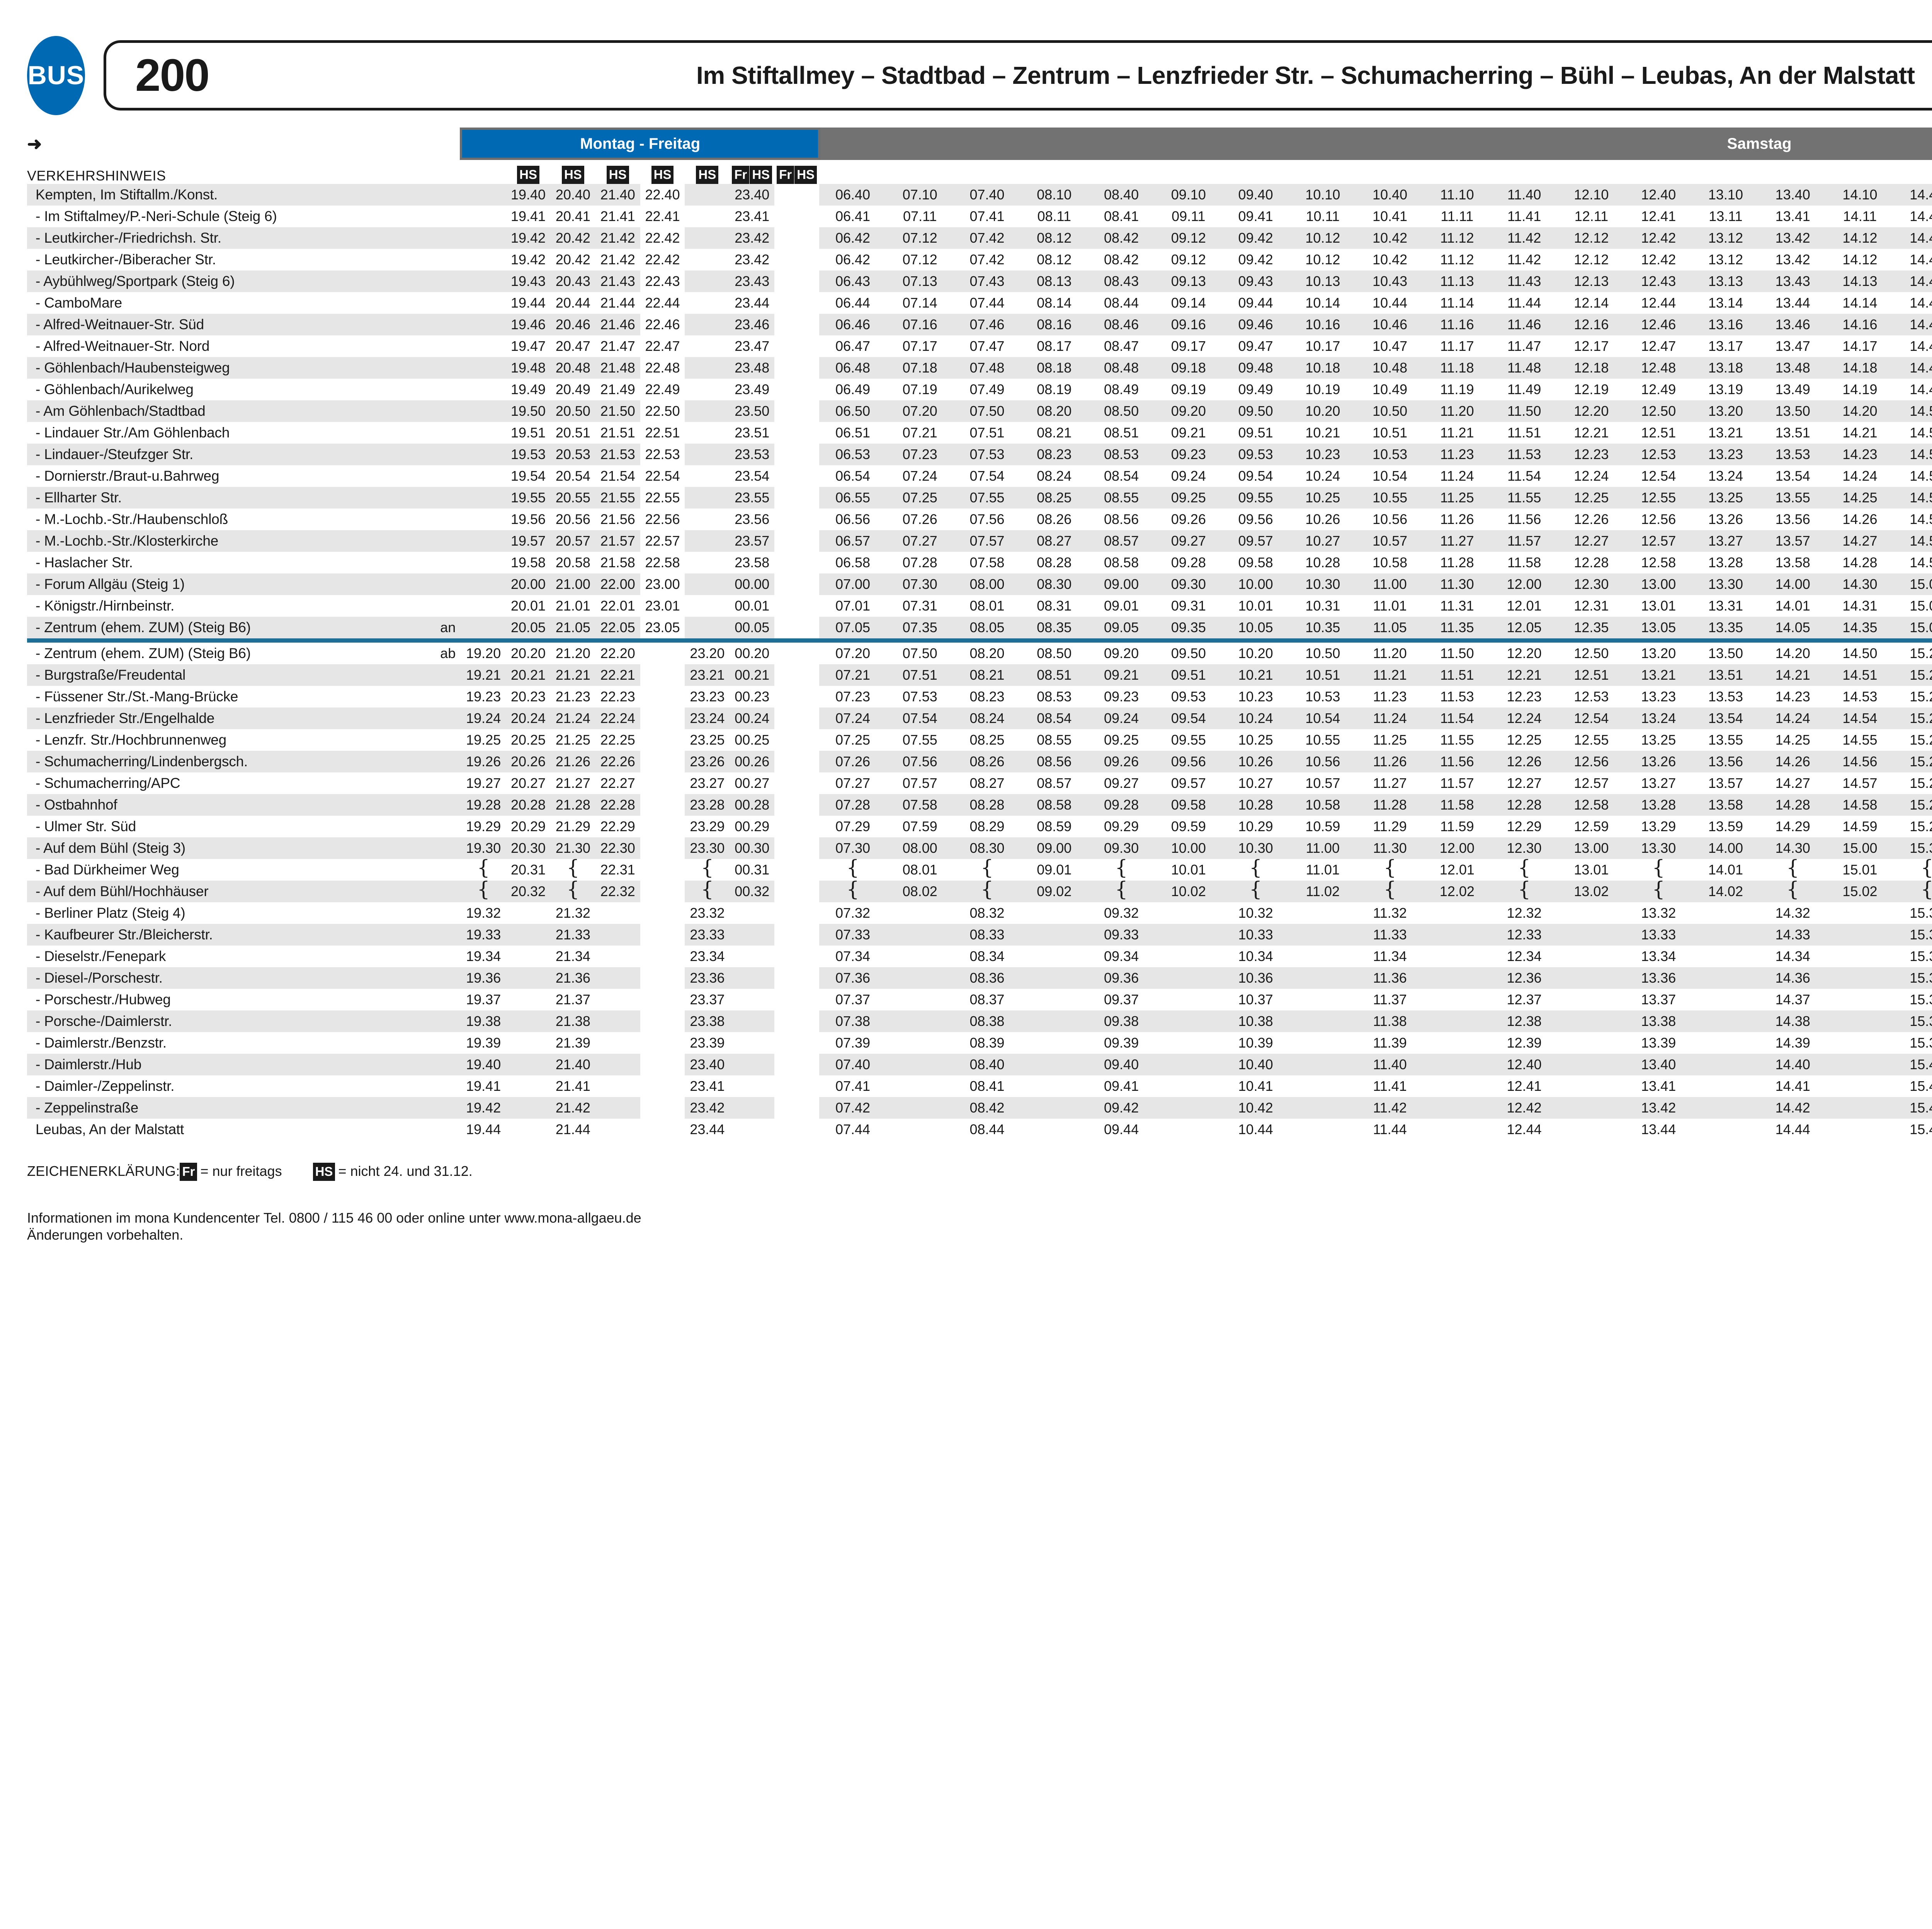  What do you see at coordinates (1860, 195) in the screenshot?
I see `time-cell: 14.10` at bounding box center [1860, 195].